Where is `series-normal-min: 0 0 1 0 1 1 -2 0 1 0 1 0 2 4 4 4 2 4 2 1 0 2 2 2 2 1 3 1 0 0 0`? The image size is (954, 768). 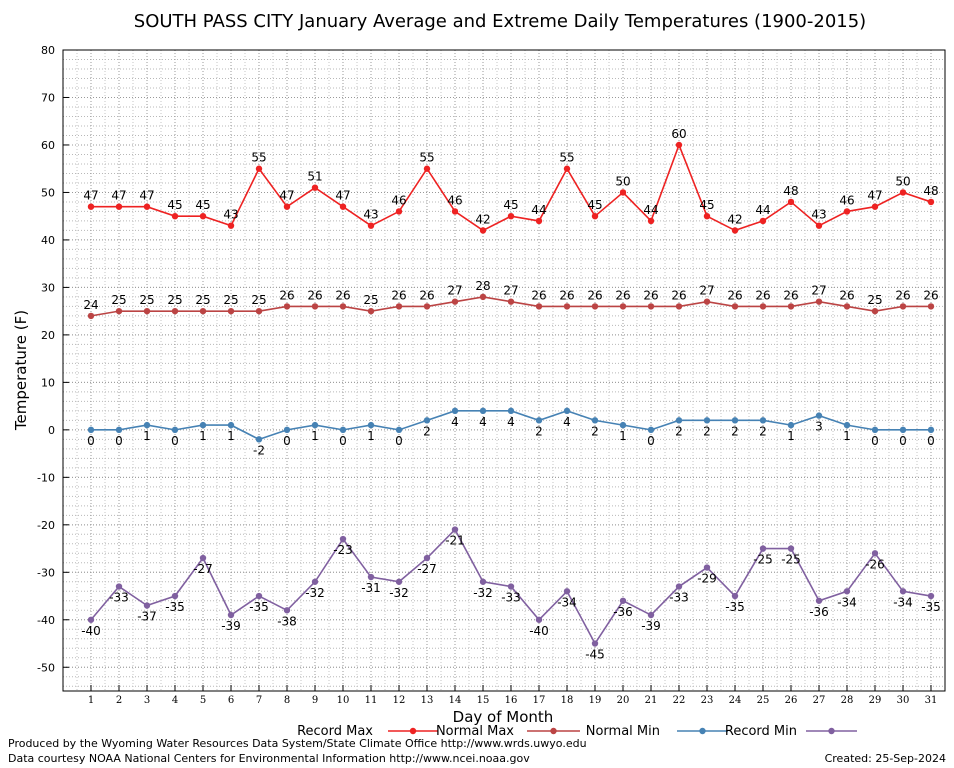
series-normal-min: 0 0 1 0 1 1 -2 0 1 0 1 0 2 4 4 4 2 4 2 1 0 2 2 2 2 1 3 1 0 0 0 is located at coordinates (511, 432).